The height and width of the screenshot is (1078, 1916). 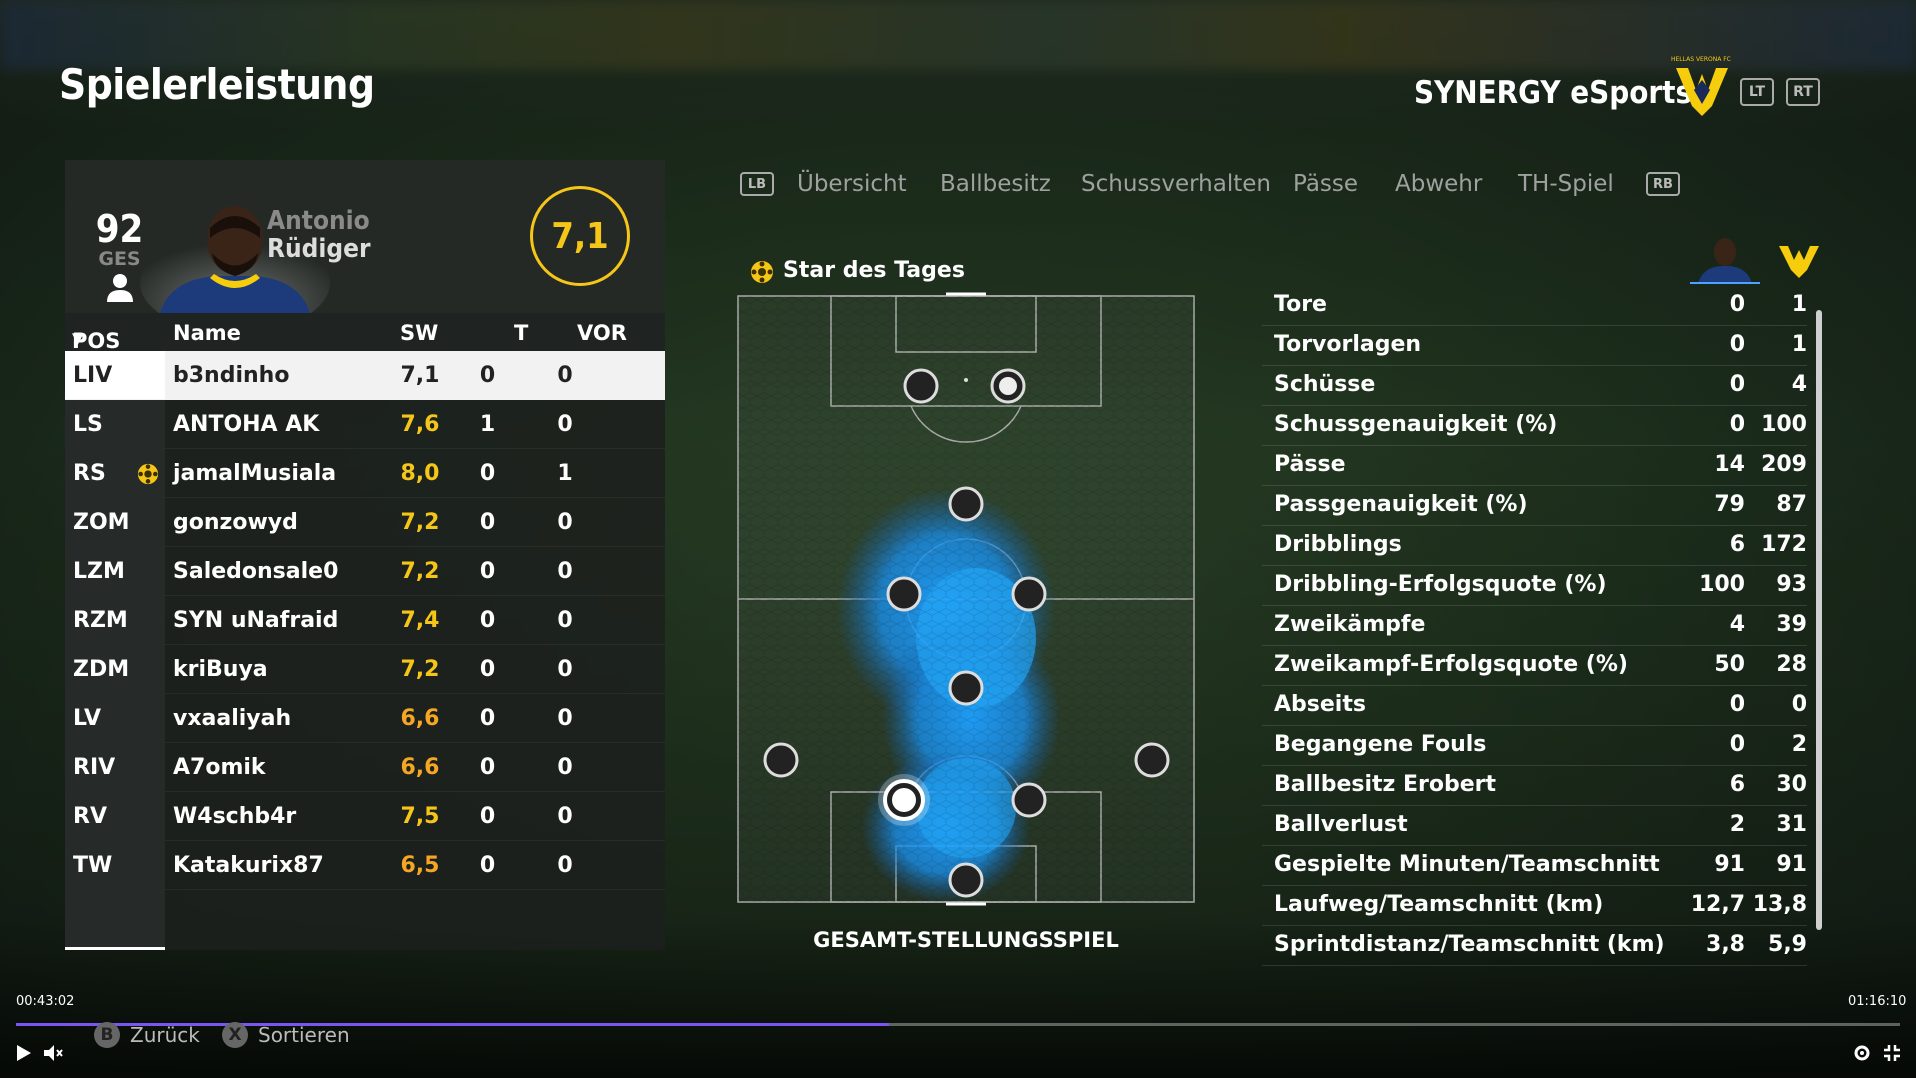 I want to click on table-row: ZDM kriBuya 7,2 0 0, so click(x=365, y=669).